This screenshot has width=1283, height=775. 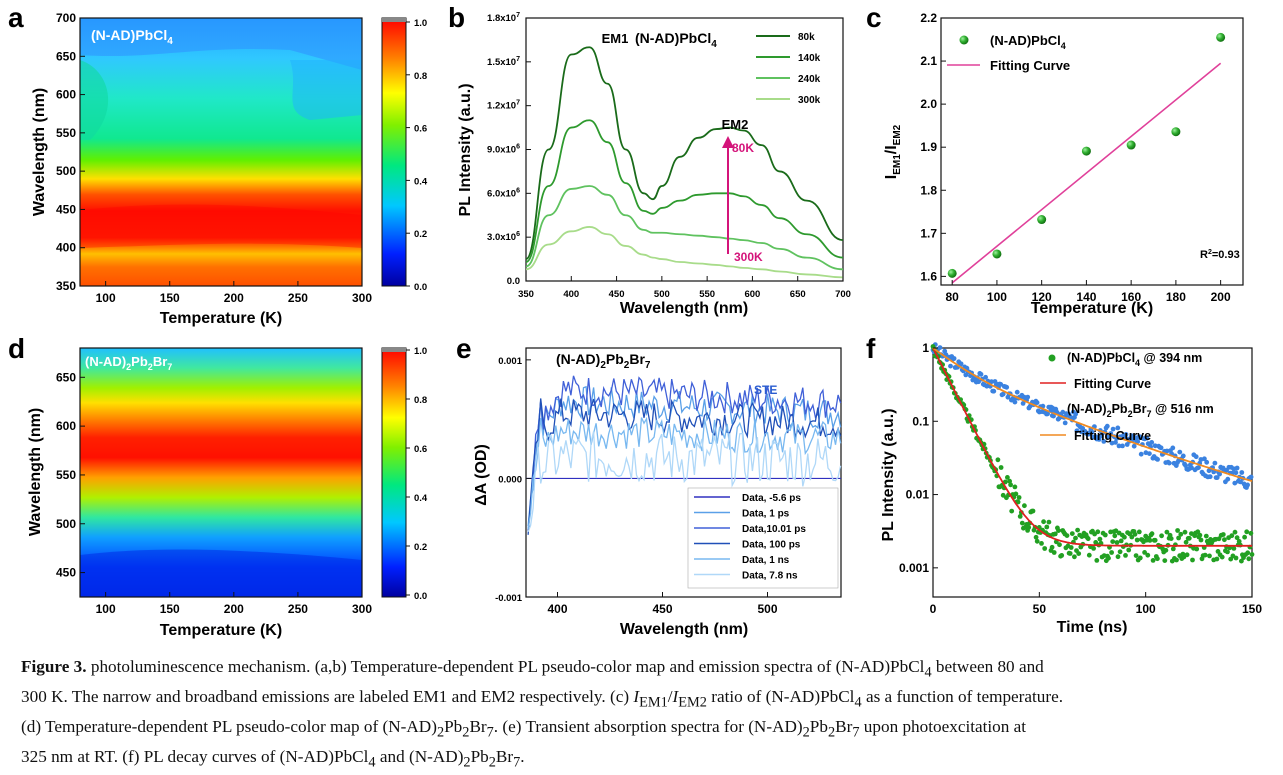 What do you see at coordinates (234, 604) in the screenshot?
I see `panel-d-xticks: 100 150 200 250 300` at bounding box center [234, 604].